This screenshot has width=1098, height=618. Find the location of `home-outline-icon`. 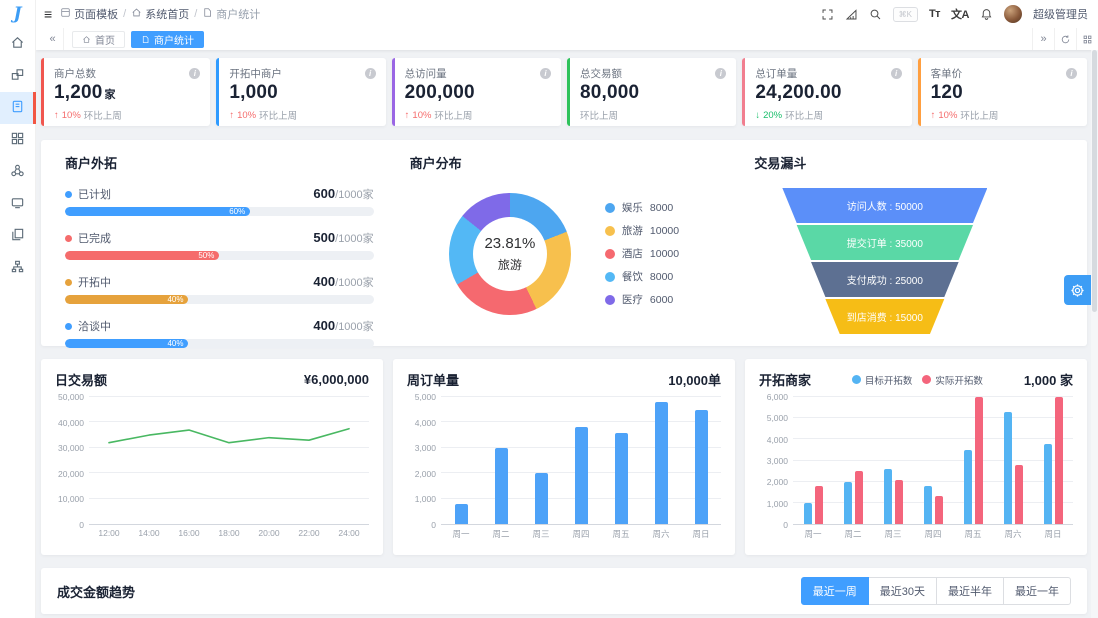

home-outline-icon is located at coordinates (136, 14).